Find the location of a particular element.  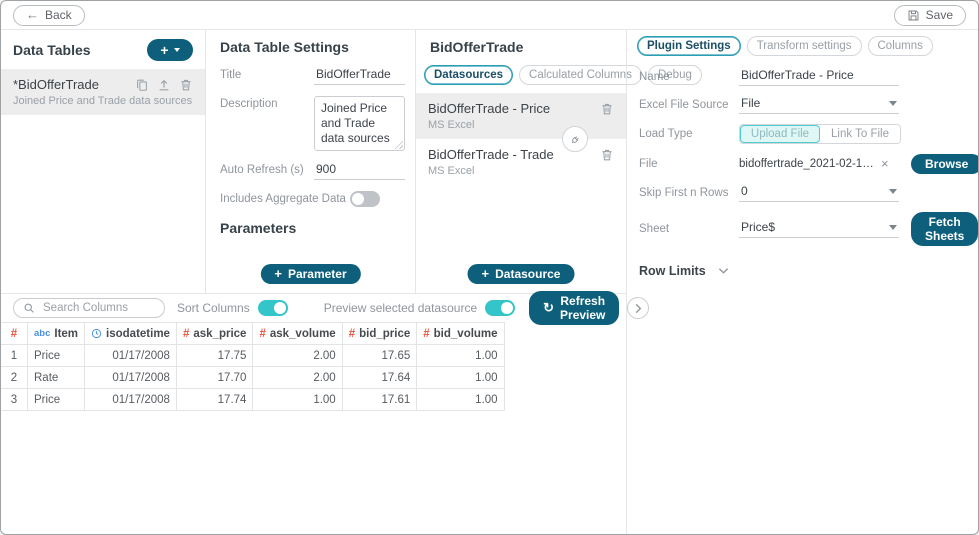

cell-bid-price: 17.64 is located at coordinates (379, 377).